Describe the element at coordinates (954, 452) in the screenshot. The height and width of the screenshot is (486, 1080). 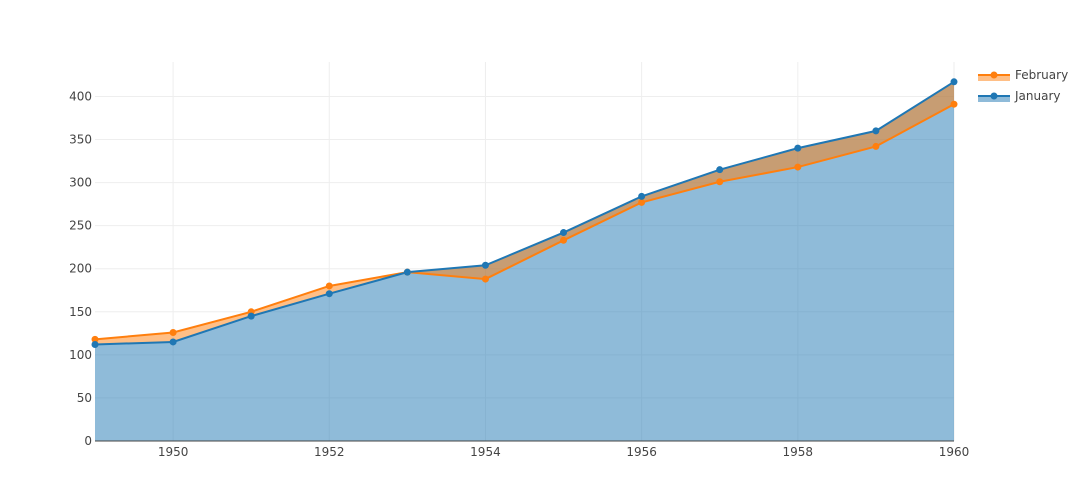
I see `x-tick-label: 1960` at that location.